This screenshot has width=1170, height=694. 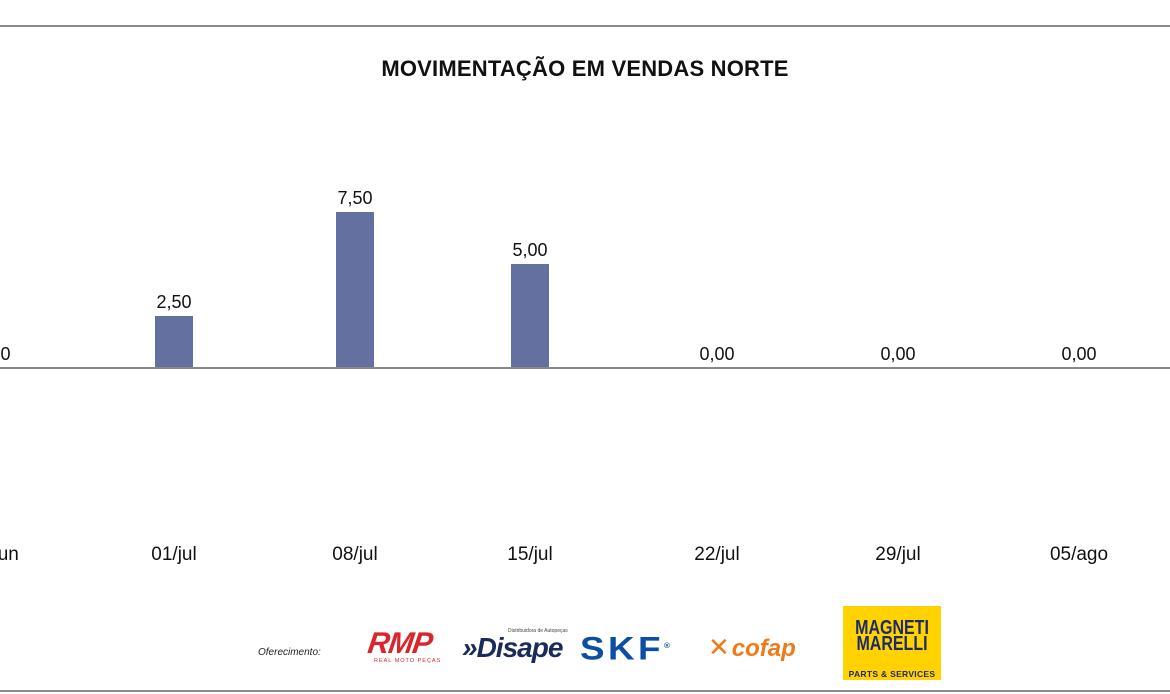 What do you see at coordinates (289, 652) in the screenshot?
I see `sponsor-label: Oferecimento:` at bounding box center [289, 652].